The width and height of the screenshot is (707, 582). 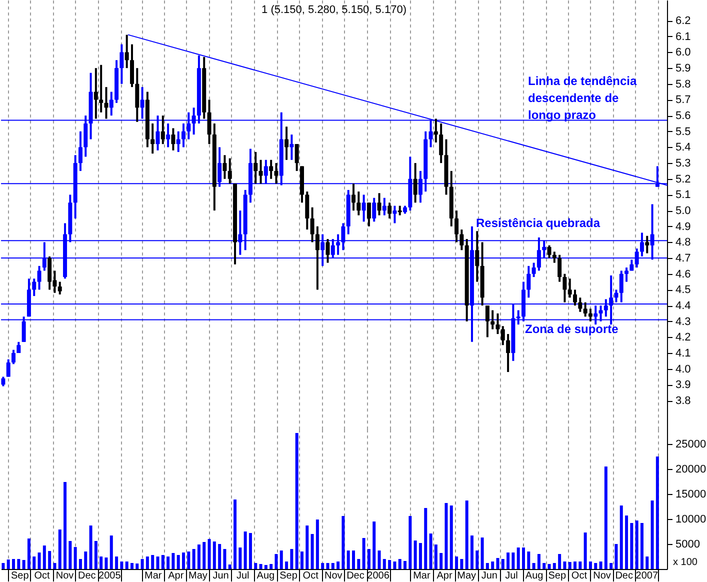 I want to click on y-tick-label: 4.9, so click(x=683, y=226).